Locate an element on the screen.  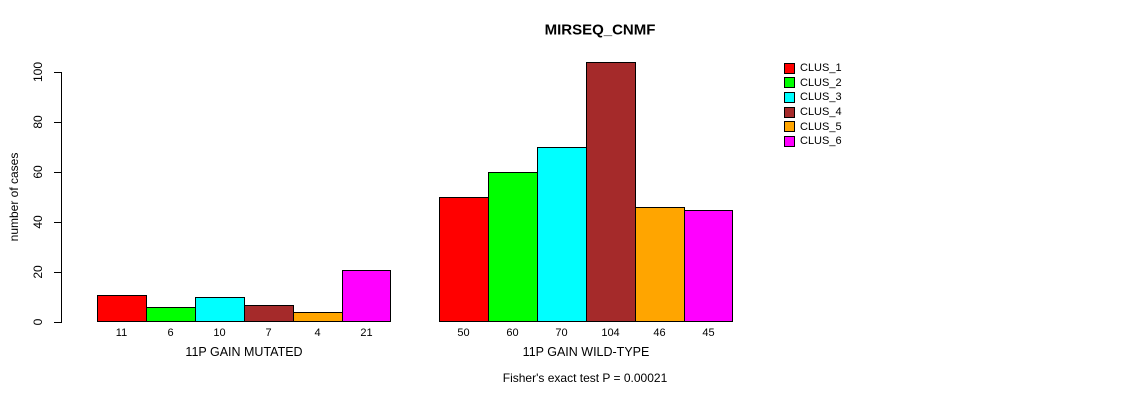
bar-value-label: 6 is located at coordinates (170, 333).